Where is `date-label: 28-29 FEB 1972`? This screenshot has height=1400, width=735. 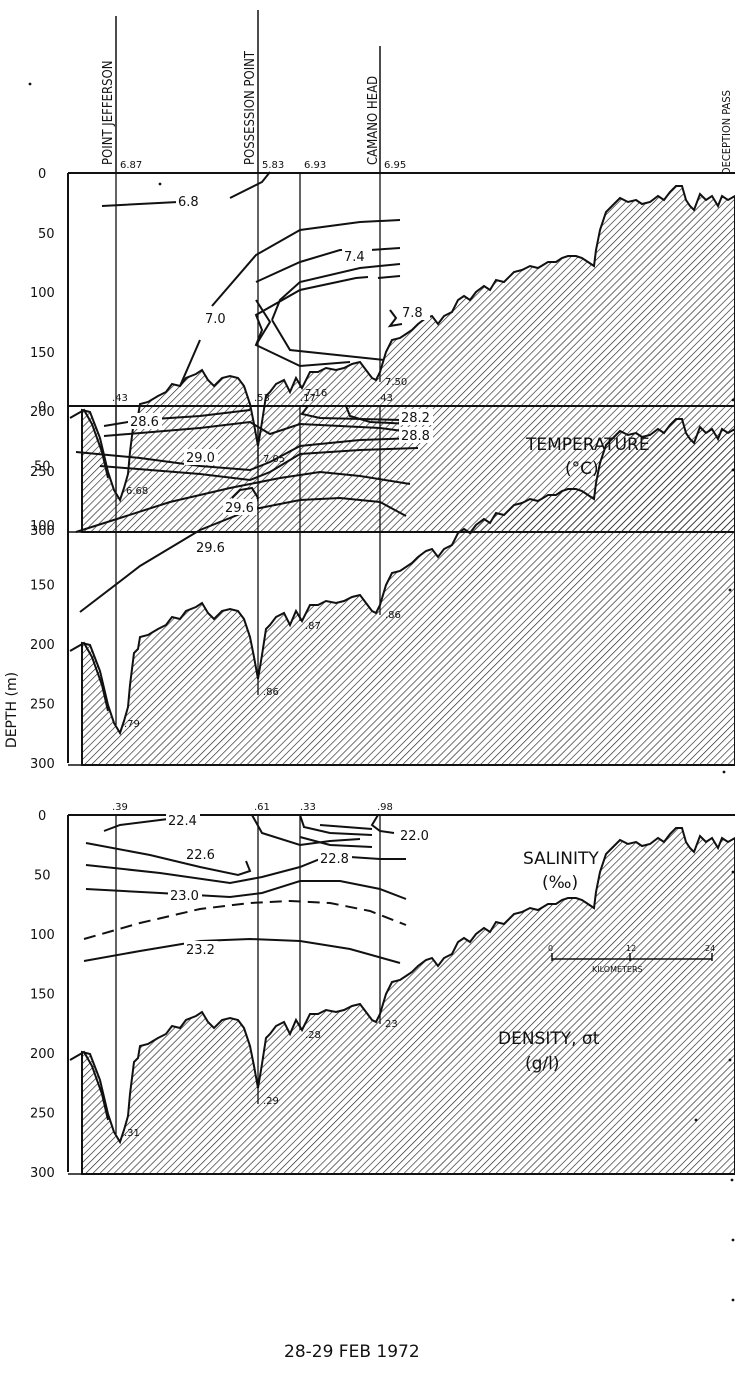 date-label: 28-29 FEB 1972 is located at coordinates (352, 1352).